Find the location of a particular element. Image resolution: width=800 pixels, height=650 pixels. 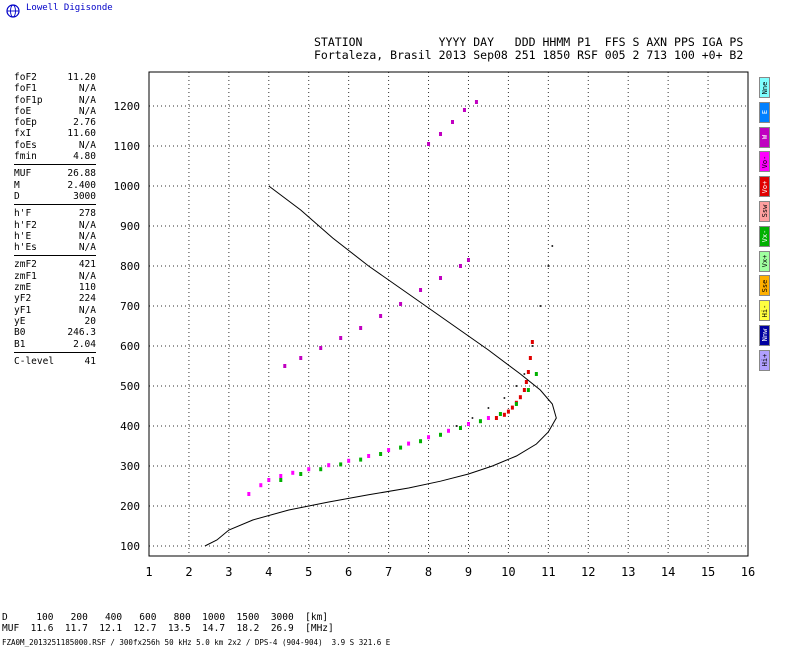

param-value: 2.04 is located at coordinates (84, 344).